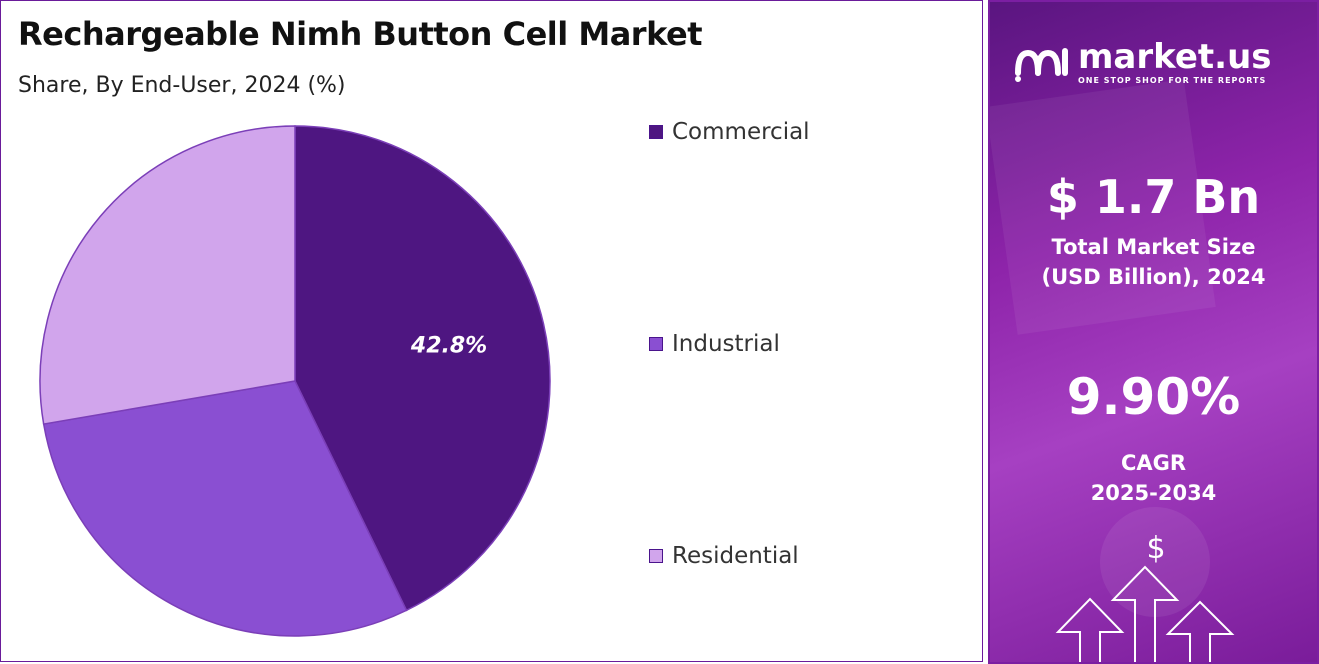 Image resolution: width=1319 pixels, height=664 pixels. Describe the element at coordinates (422, 368) in the screenshot. I see `pie-slice-commercial` at that location.